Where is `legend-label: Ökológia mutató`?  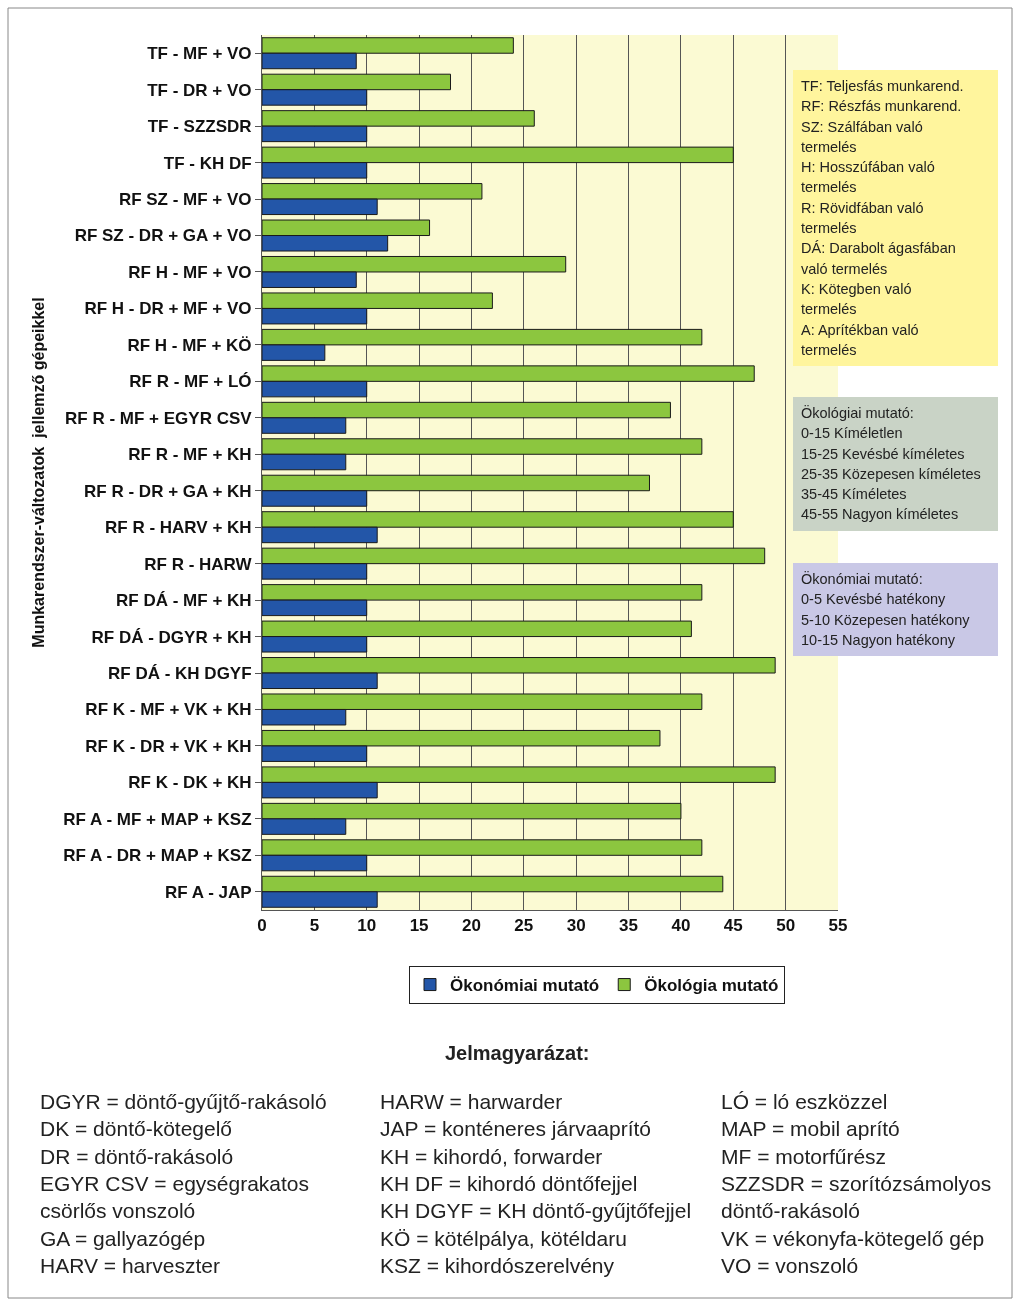 legend-label: Ökológia mutató is located at coordinates (711, 986).